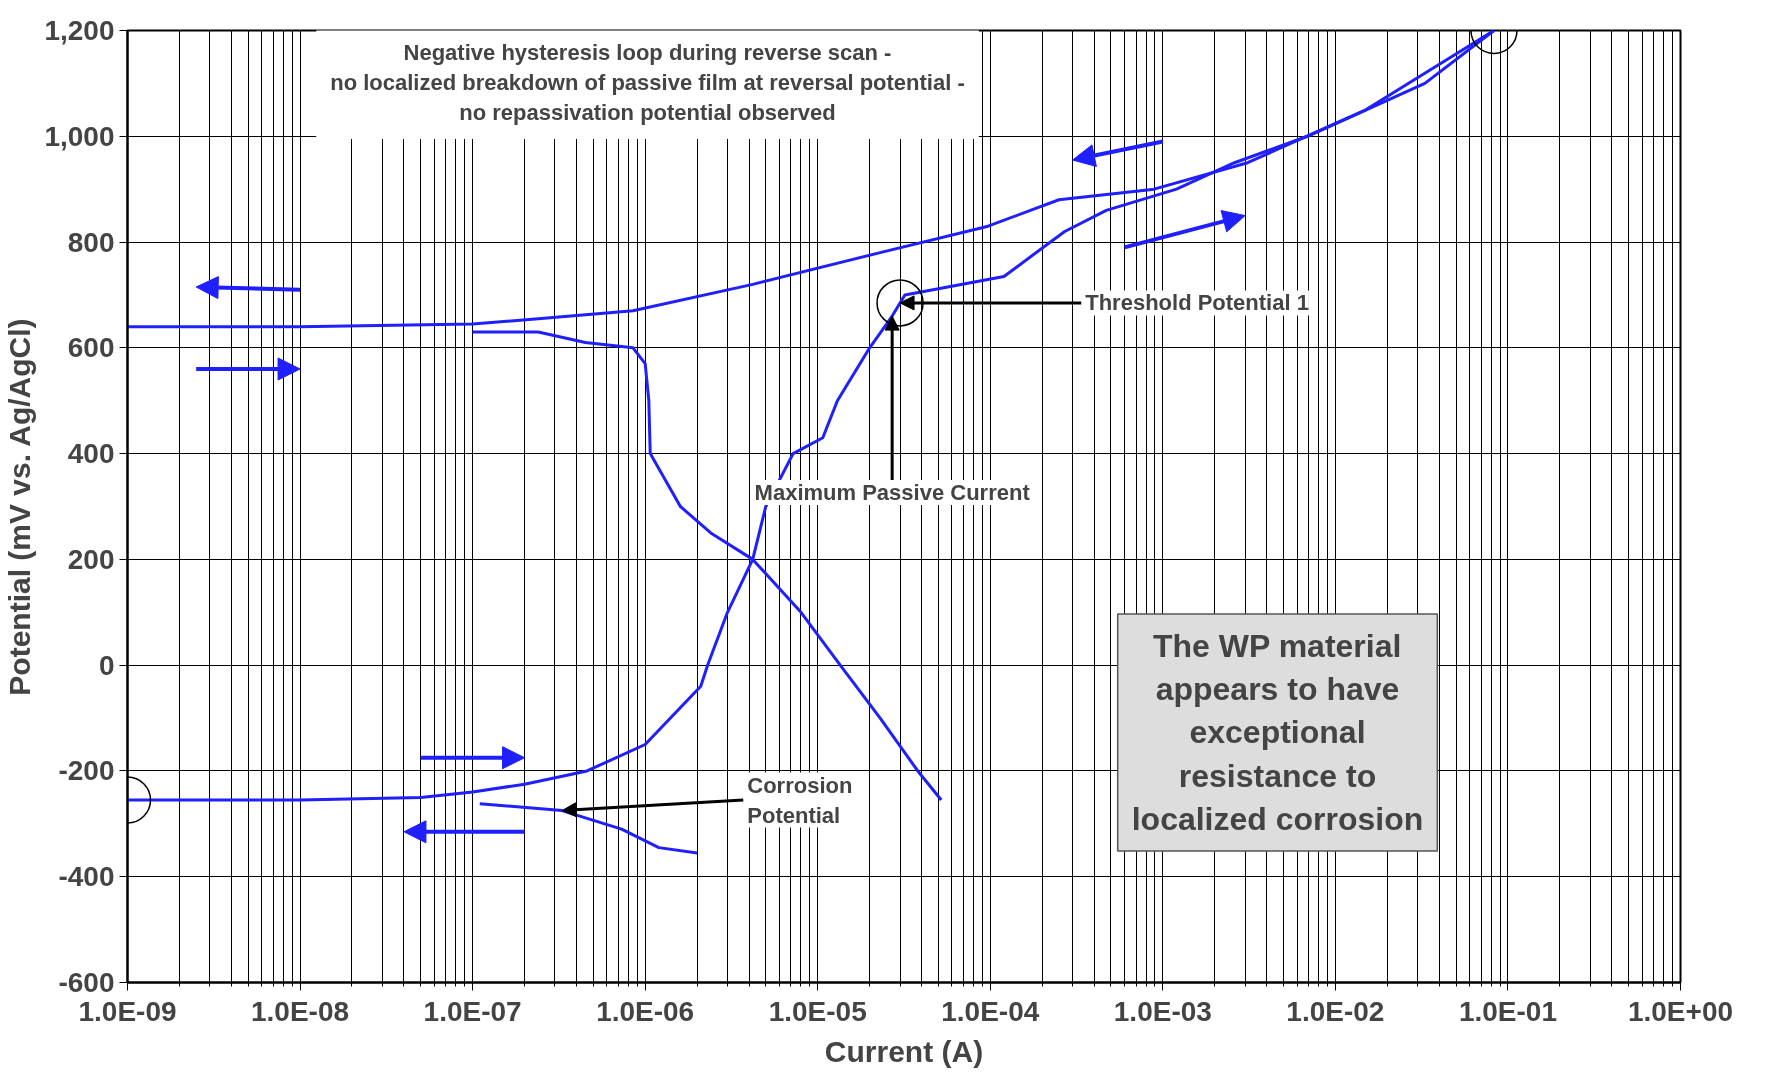  Describe the element at coordinates (1680, 1011) in the screenshot. I see `x-tick-label: 1.0E+00` at that location.